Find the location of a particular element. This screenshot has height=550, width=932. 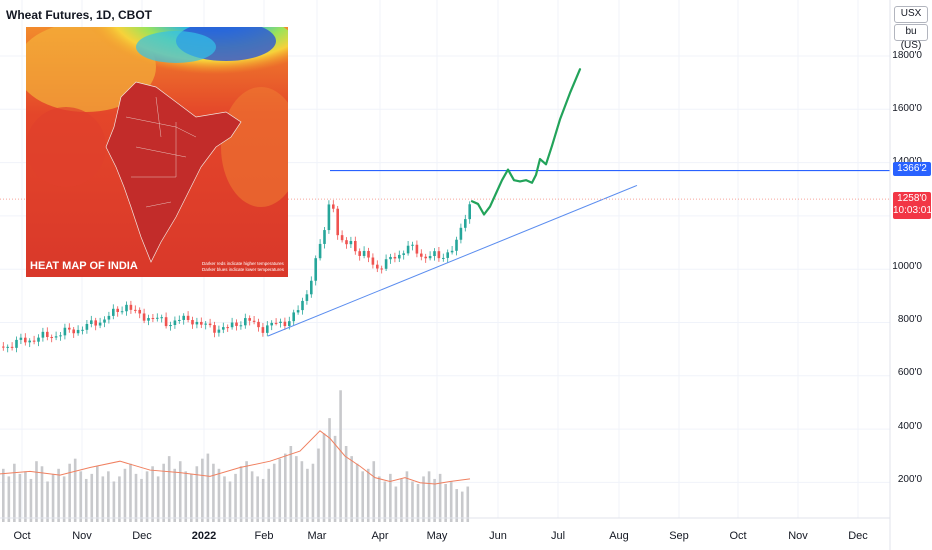

ascending-trendline is located at coordinates (452, 260).